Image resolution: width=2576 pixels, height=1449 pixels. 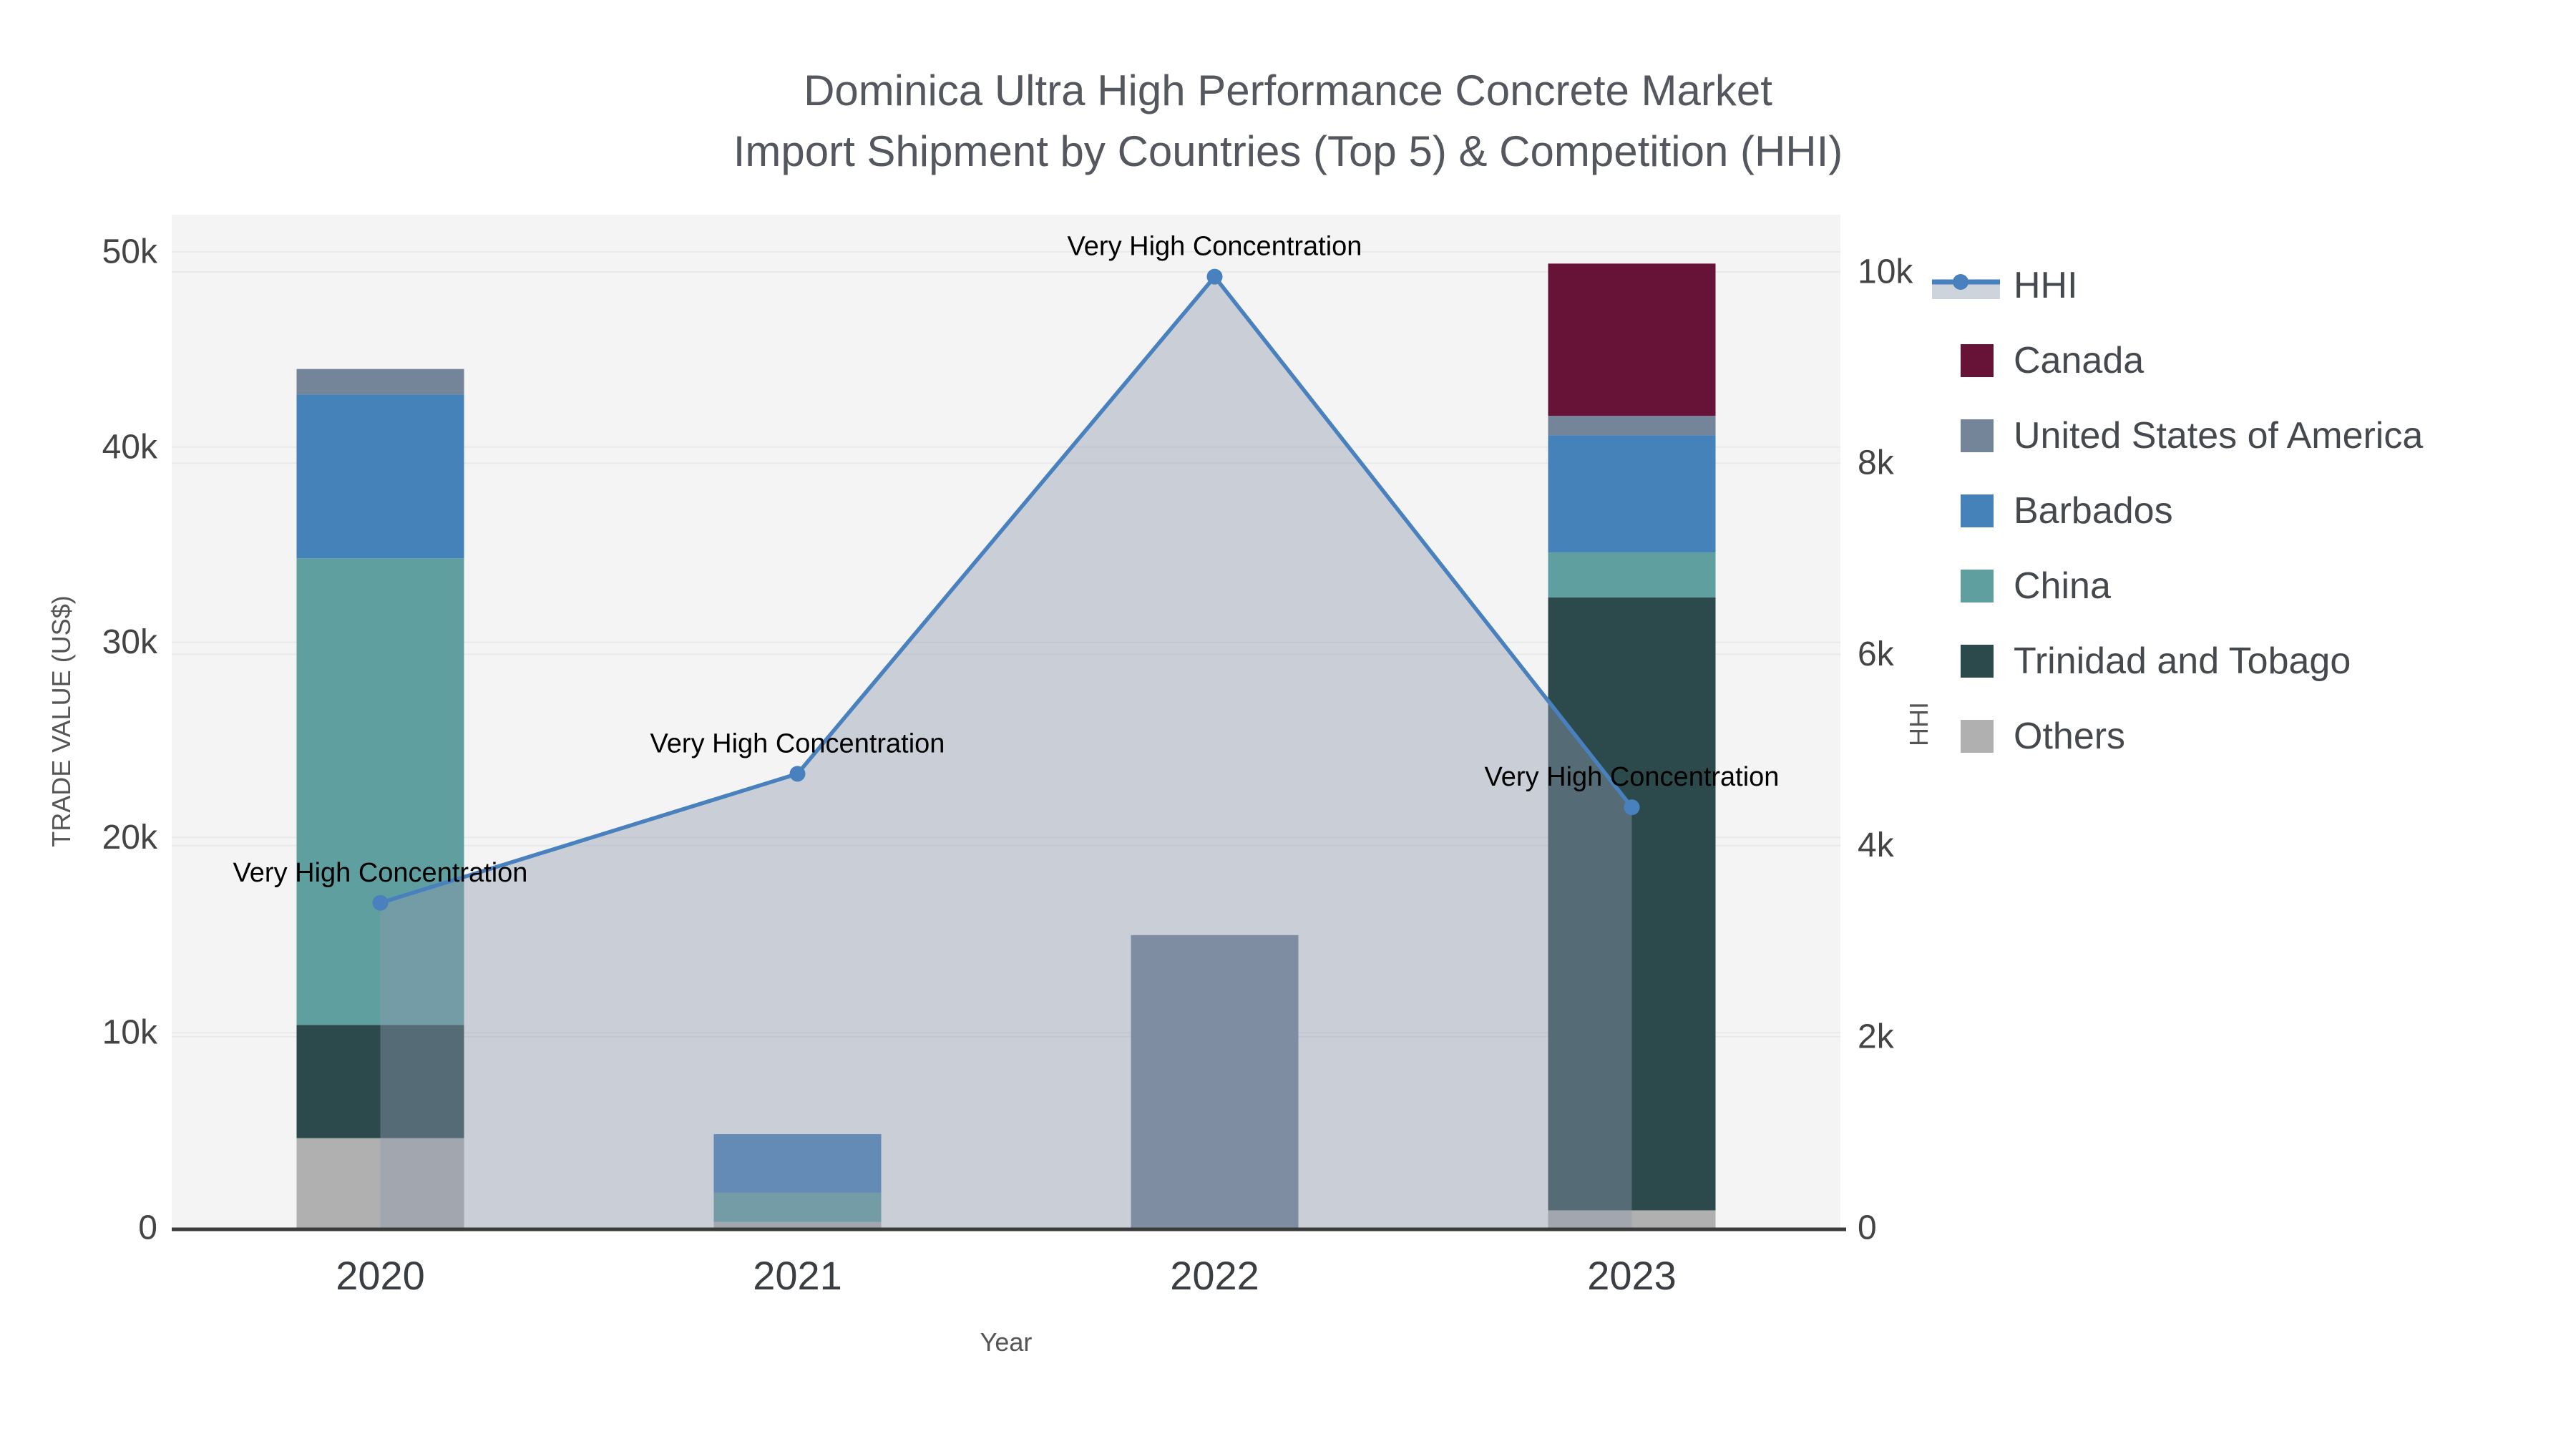 What do you see at coordinates (1973, 661) in the screenshot?
I see `legend-swatch-trinidad-and-tobago` at bounding box center [1973, 661].